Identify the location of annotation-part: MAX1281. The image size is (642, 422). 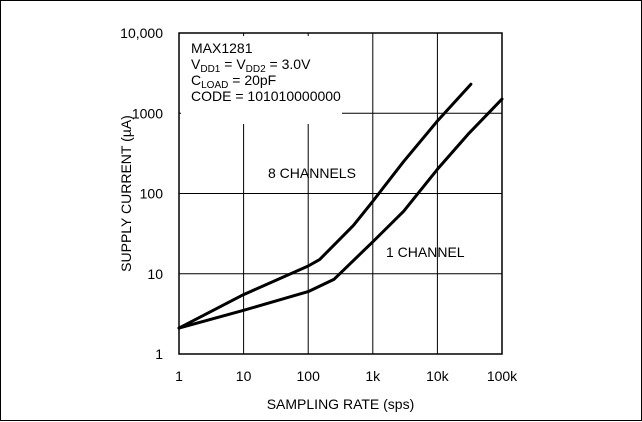
(222, 48).